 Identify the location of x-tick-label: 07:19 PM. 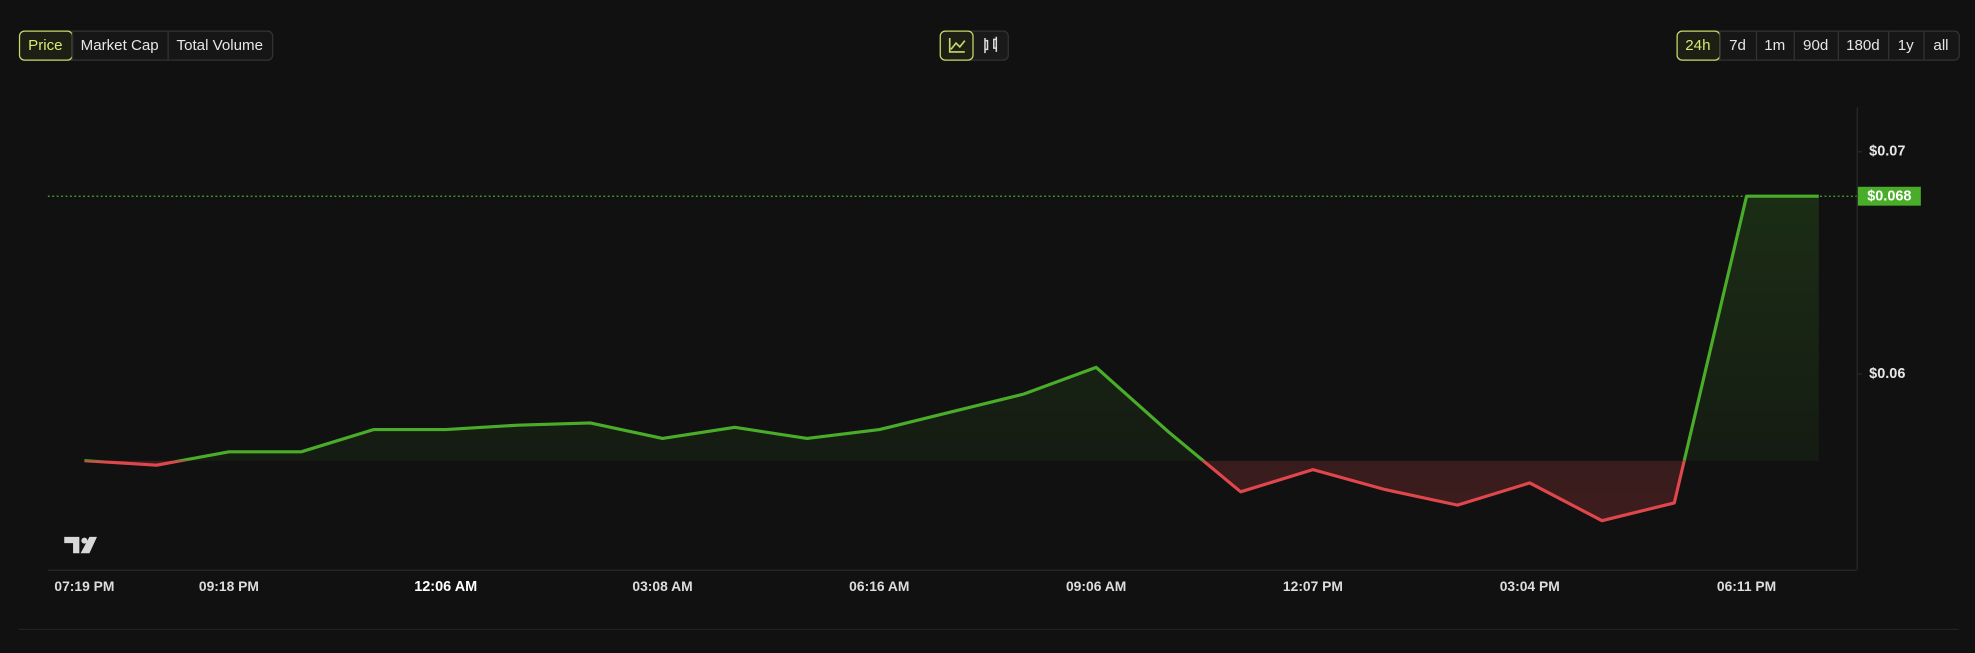
(84, 586).